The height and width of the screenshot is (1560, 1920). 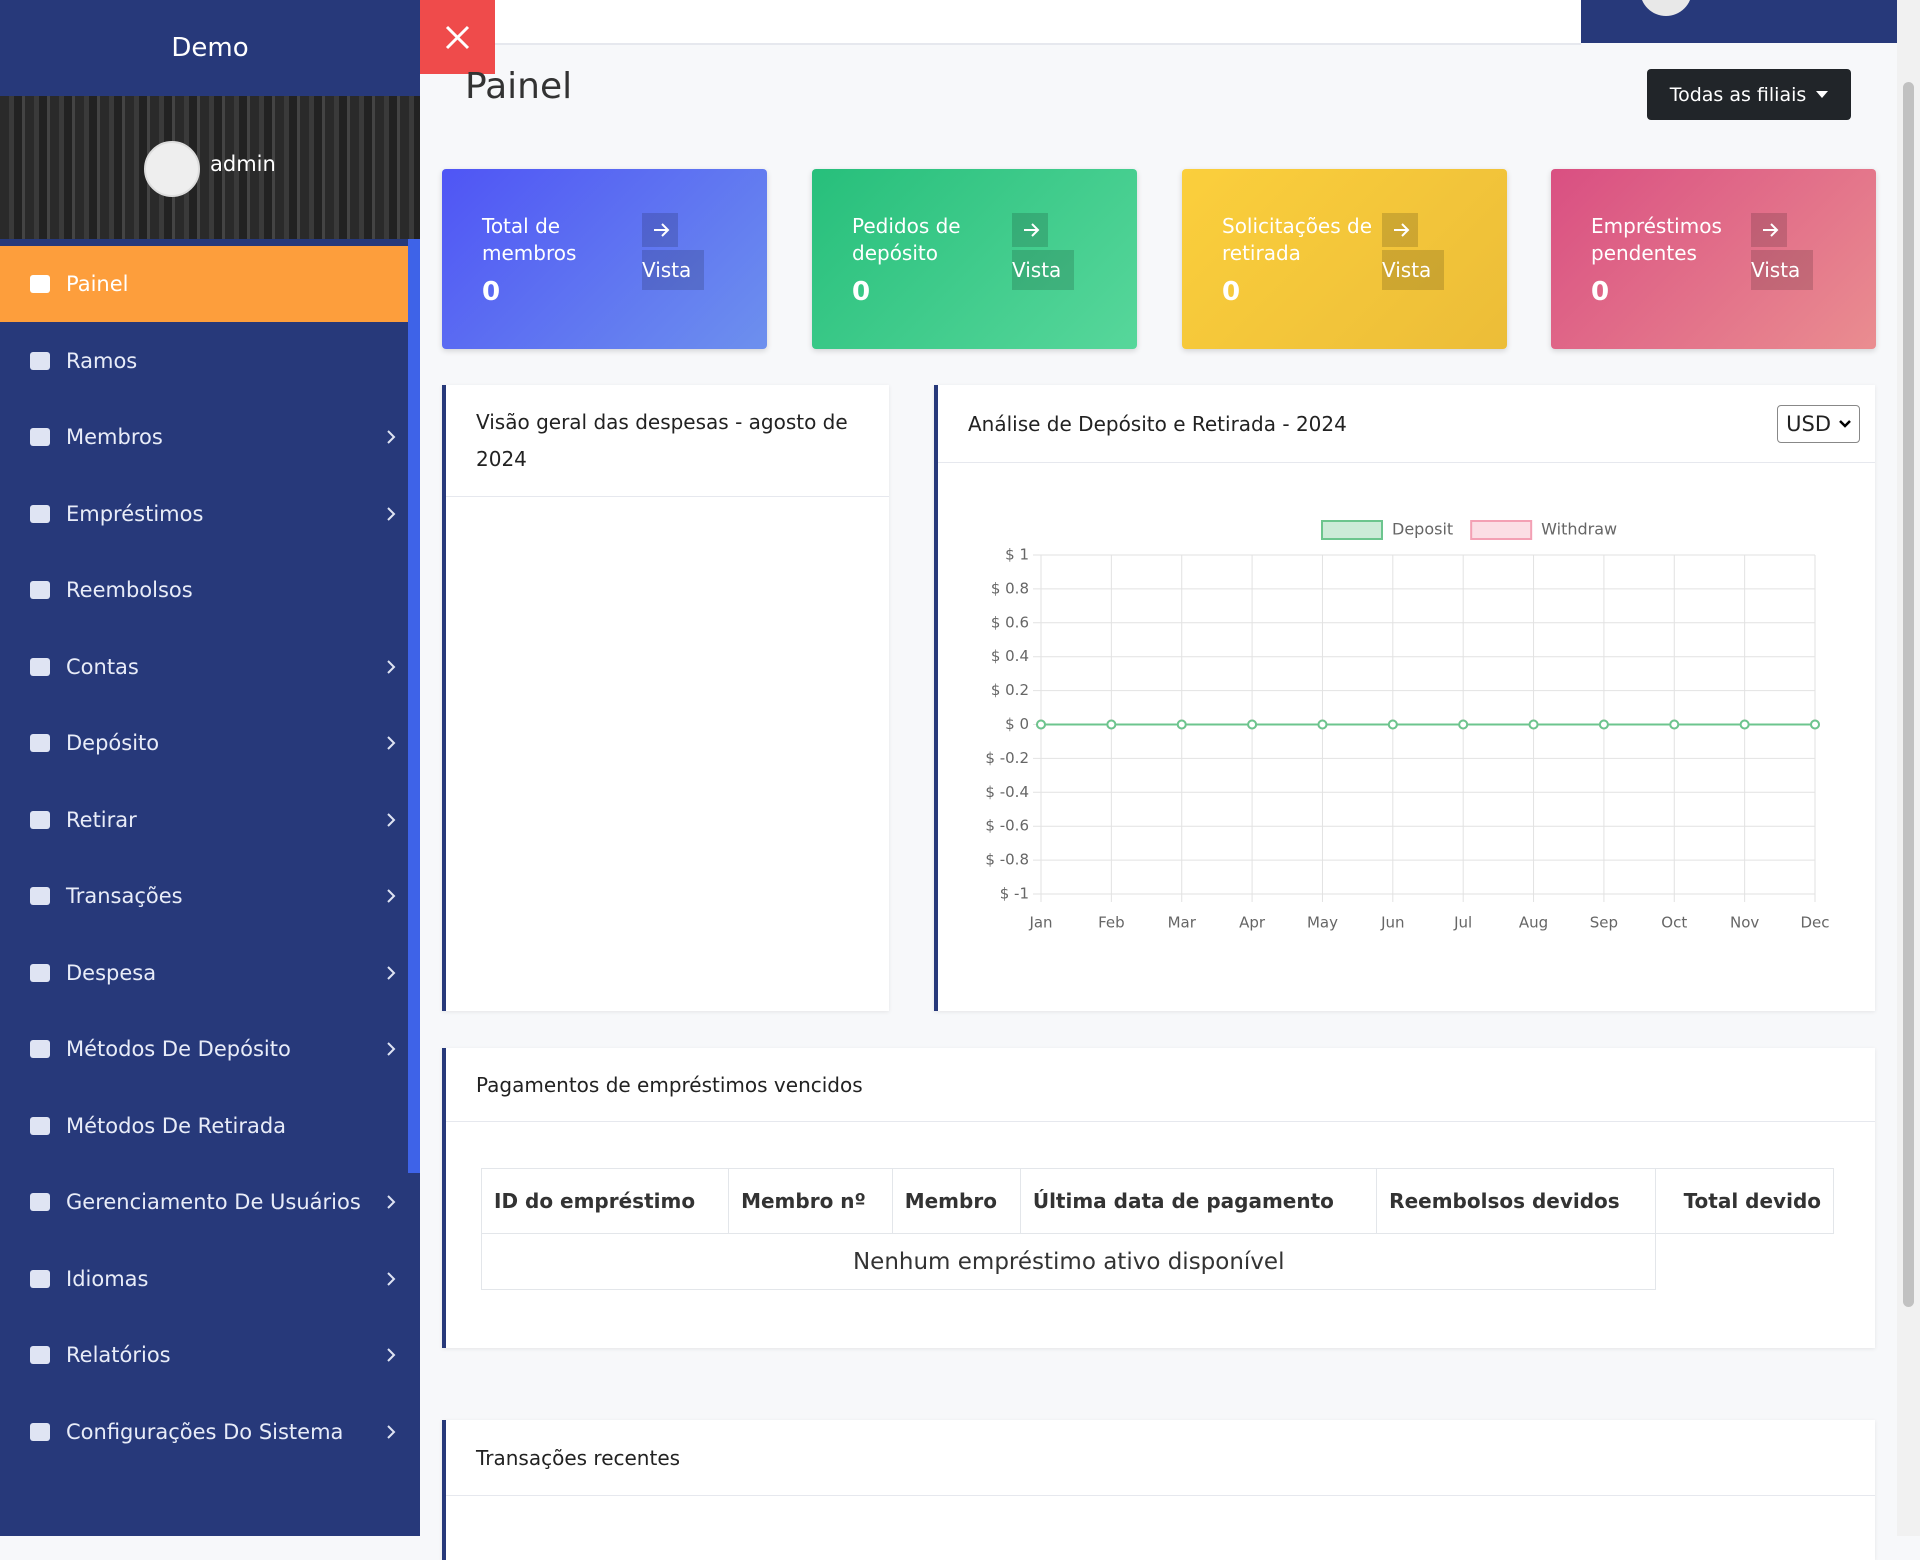 What do you see at coordinates (1392, 923) in the screenshot?
I see `x-tick-label: Jun` at bounding box center [1392, 923].